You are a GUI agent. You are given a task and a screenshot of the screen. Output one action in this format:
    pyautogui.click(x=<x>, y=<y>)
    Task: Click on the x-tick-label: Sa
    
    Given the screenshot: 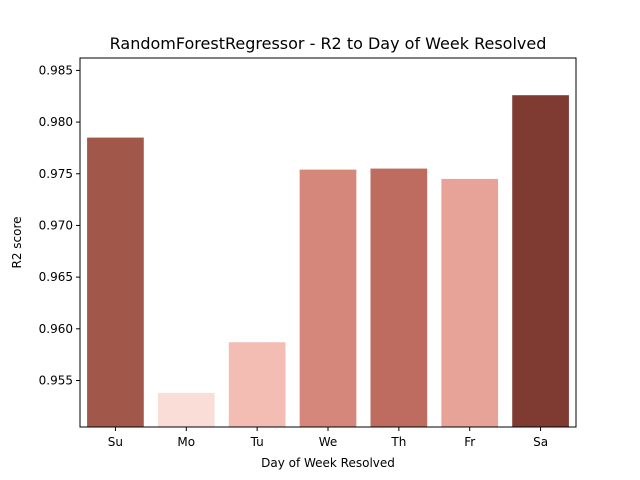 What is the action you would take?
    pyautogui.click(x=540, y=442)
    